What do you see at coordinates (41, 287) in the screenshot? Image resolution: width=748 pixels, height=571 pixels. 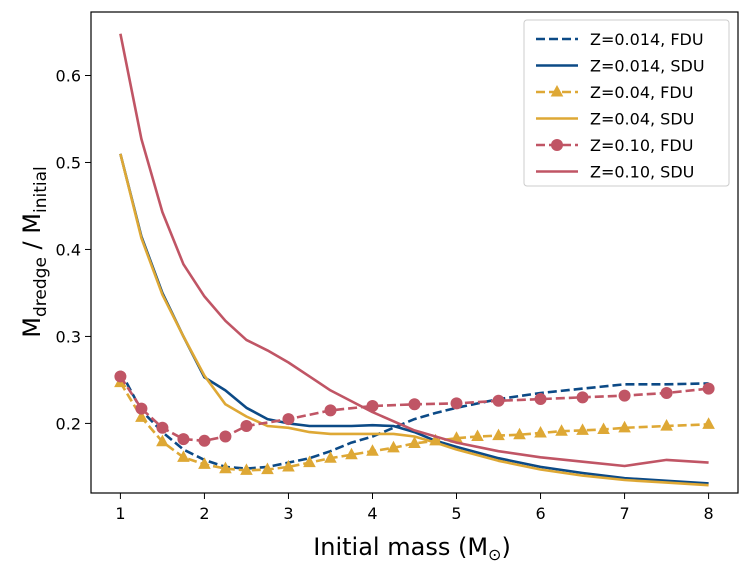 I see `y-axis-label-subscript-1: dredge` at bounding box center [41, 287].